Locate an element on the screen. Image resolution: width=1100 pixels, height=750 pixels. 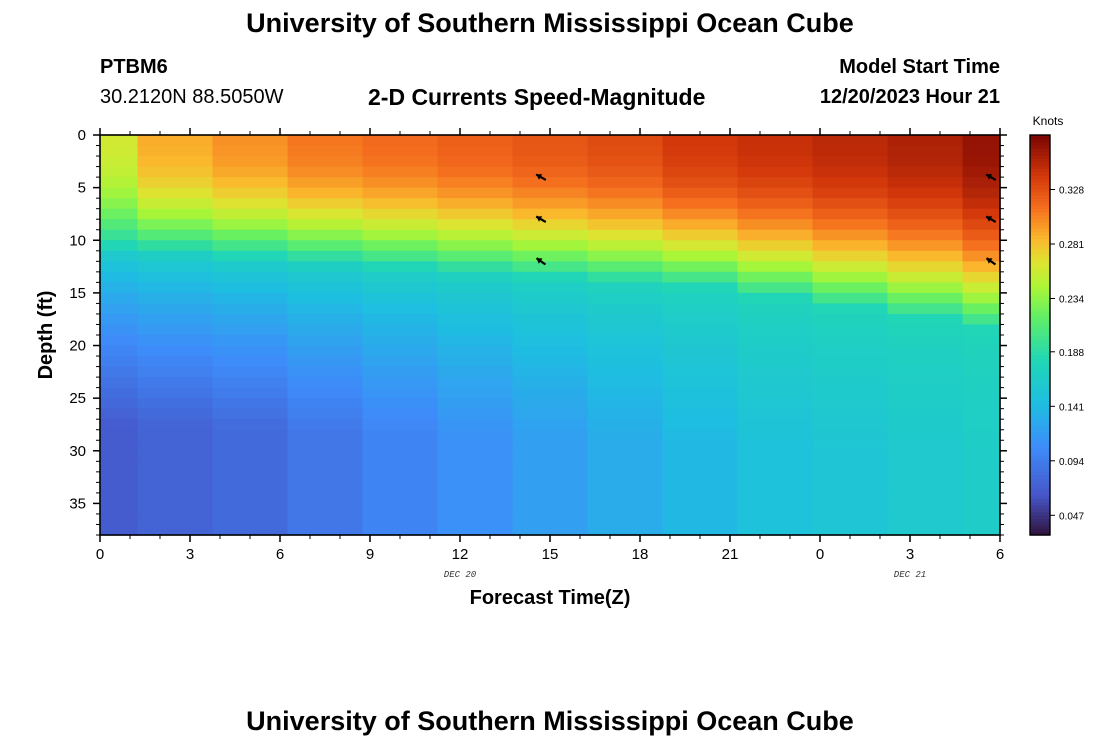
y-tick-label: 25 is located at coordinates (77, 398).